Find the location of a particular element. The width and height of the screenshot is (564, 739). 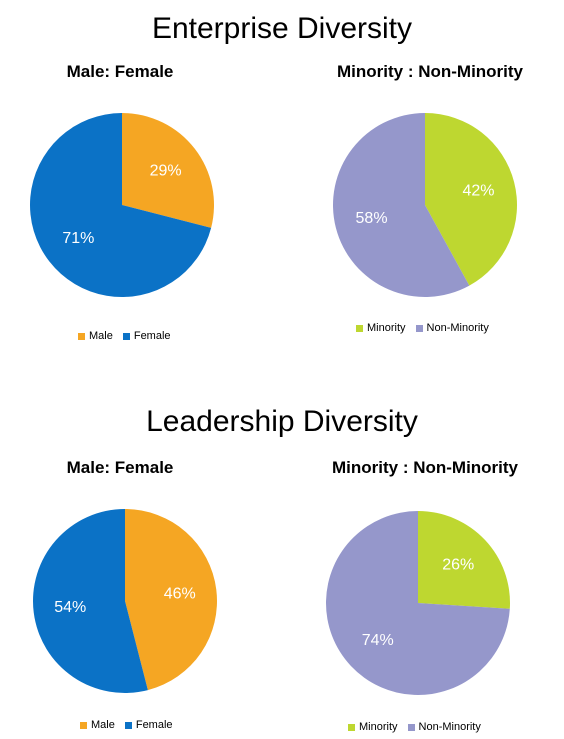

leadership-gender-chart-title: Male: Female is located at coordinates (120, 467).